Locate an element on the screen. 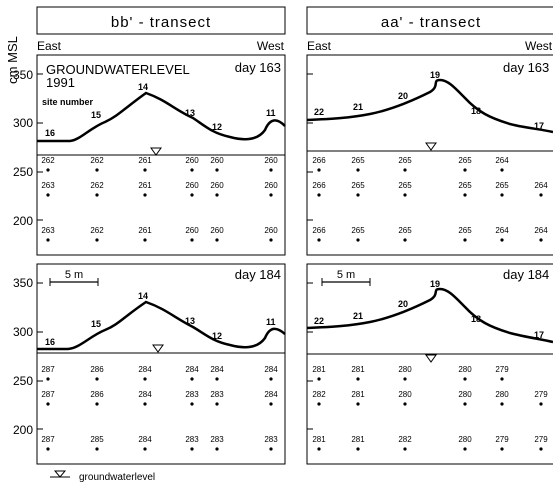  piezometer-value: 285 is located at coordinates (97, 439).